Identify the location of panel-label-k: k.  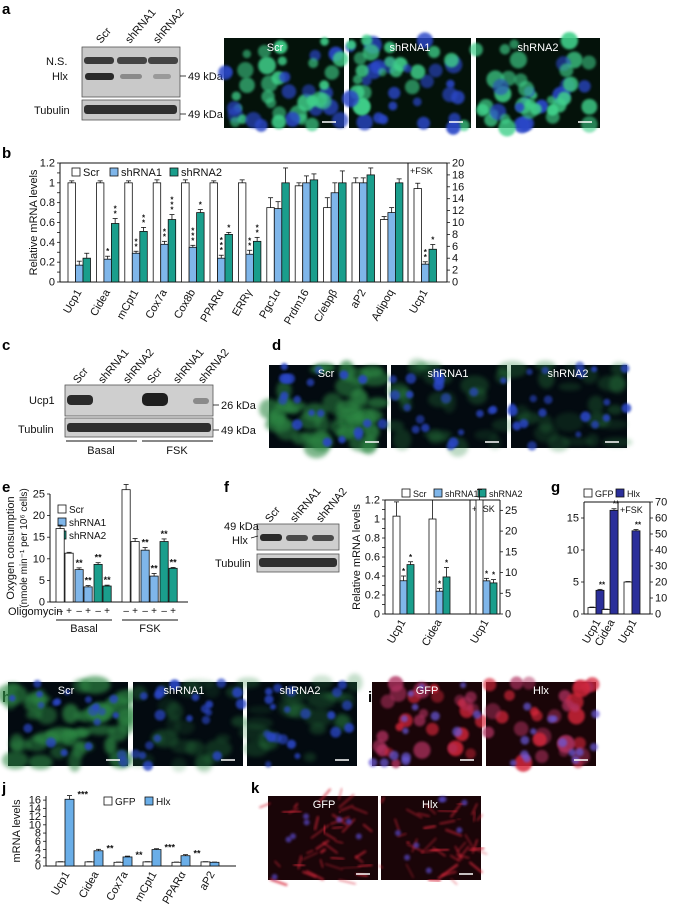
(255, 788).